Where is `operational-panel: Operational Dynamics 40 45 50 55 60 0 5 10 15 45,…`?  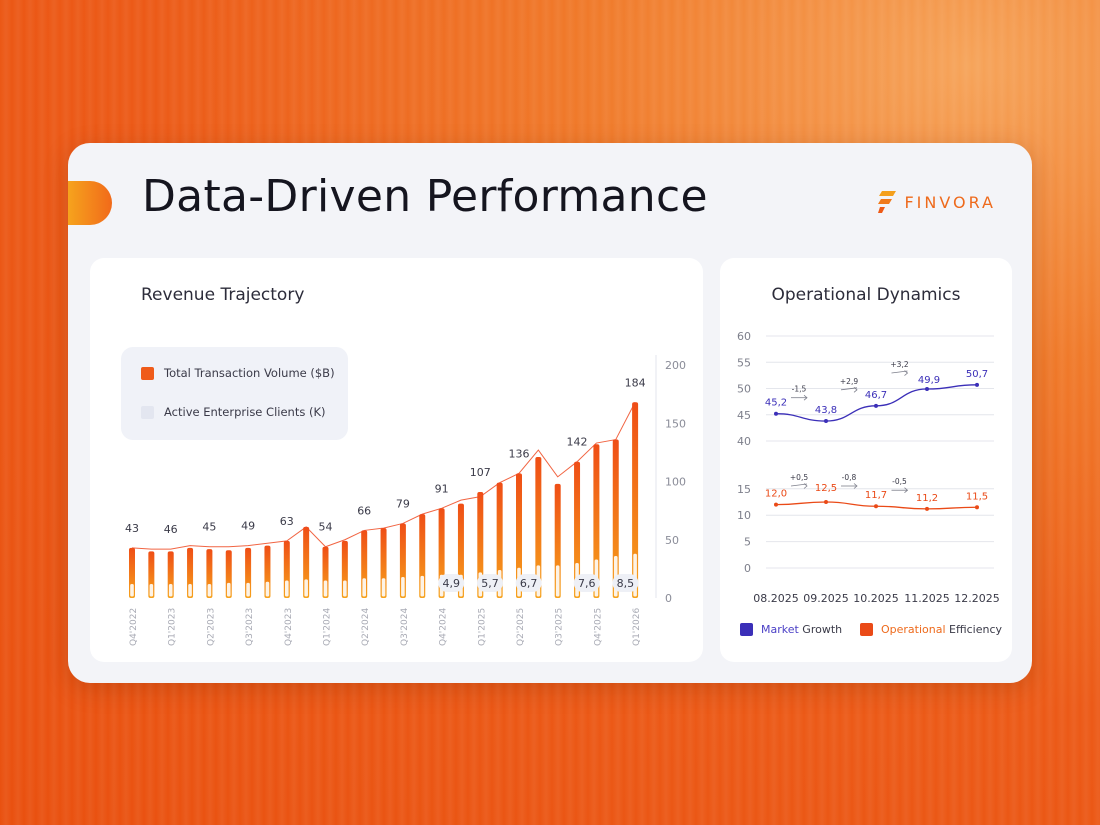 operational-panel: Operational Dynamics 40 45 50 55 60 0 5 10 15 45,… is located at coordinates (866, 460).